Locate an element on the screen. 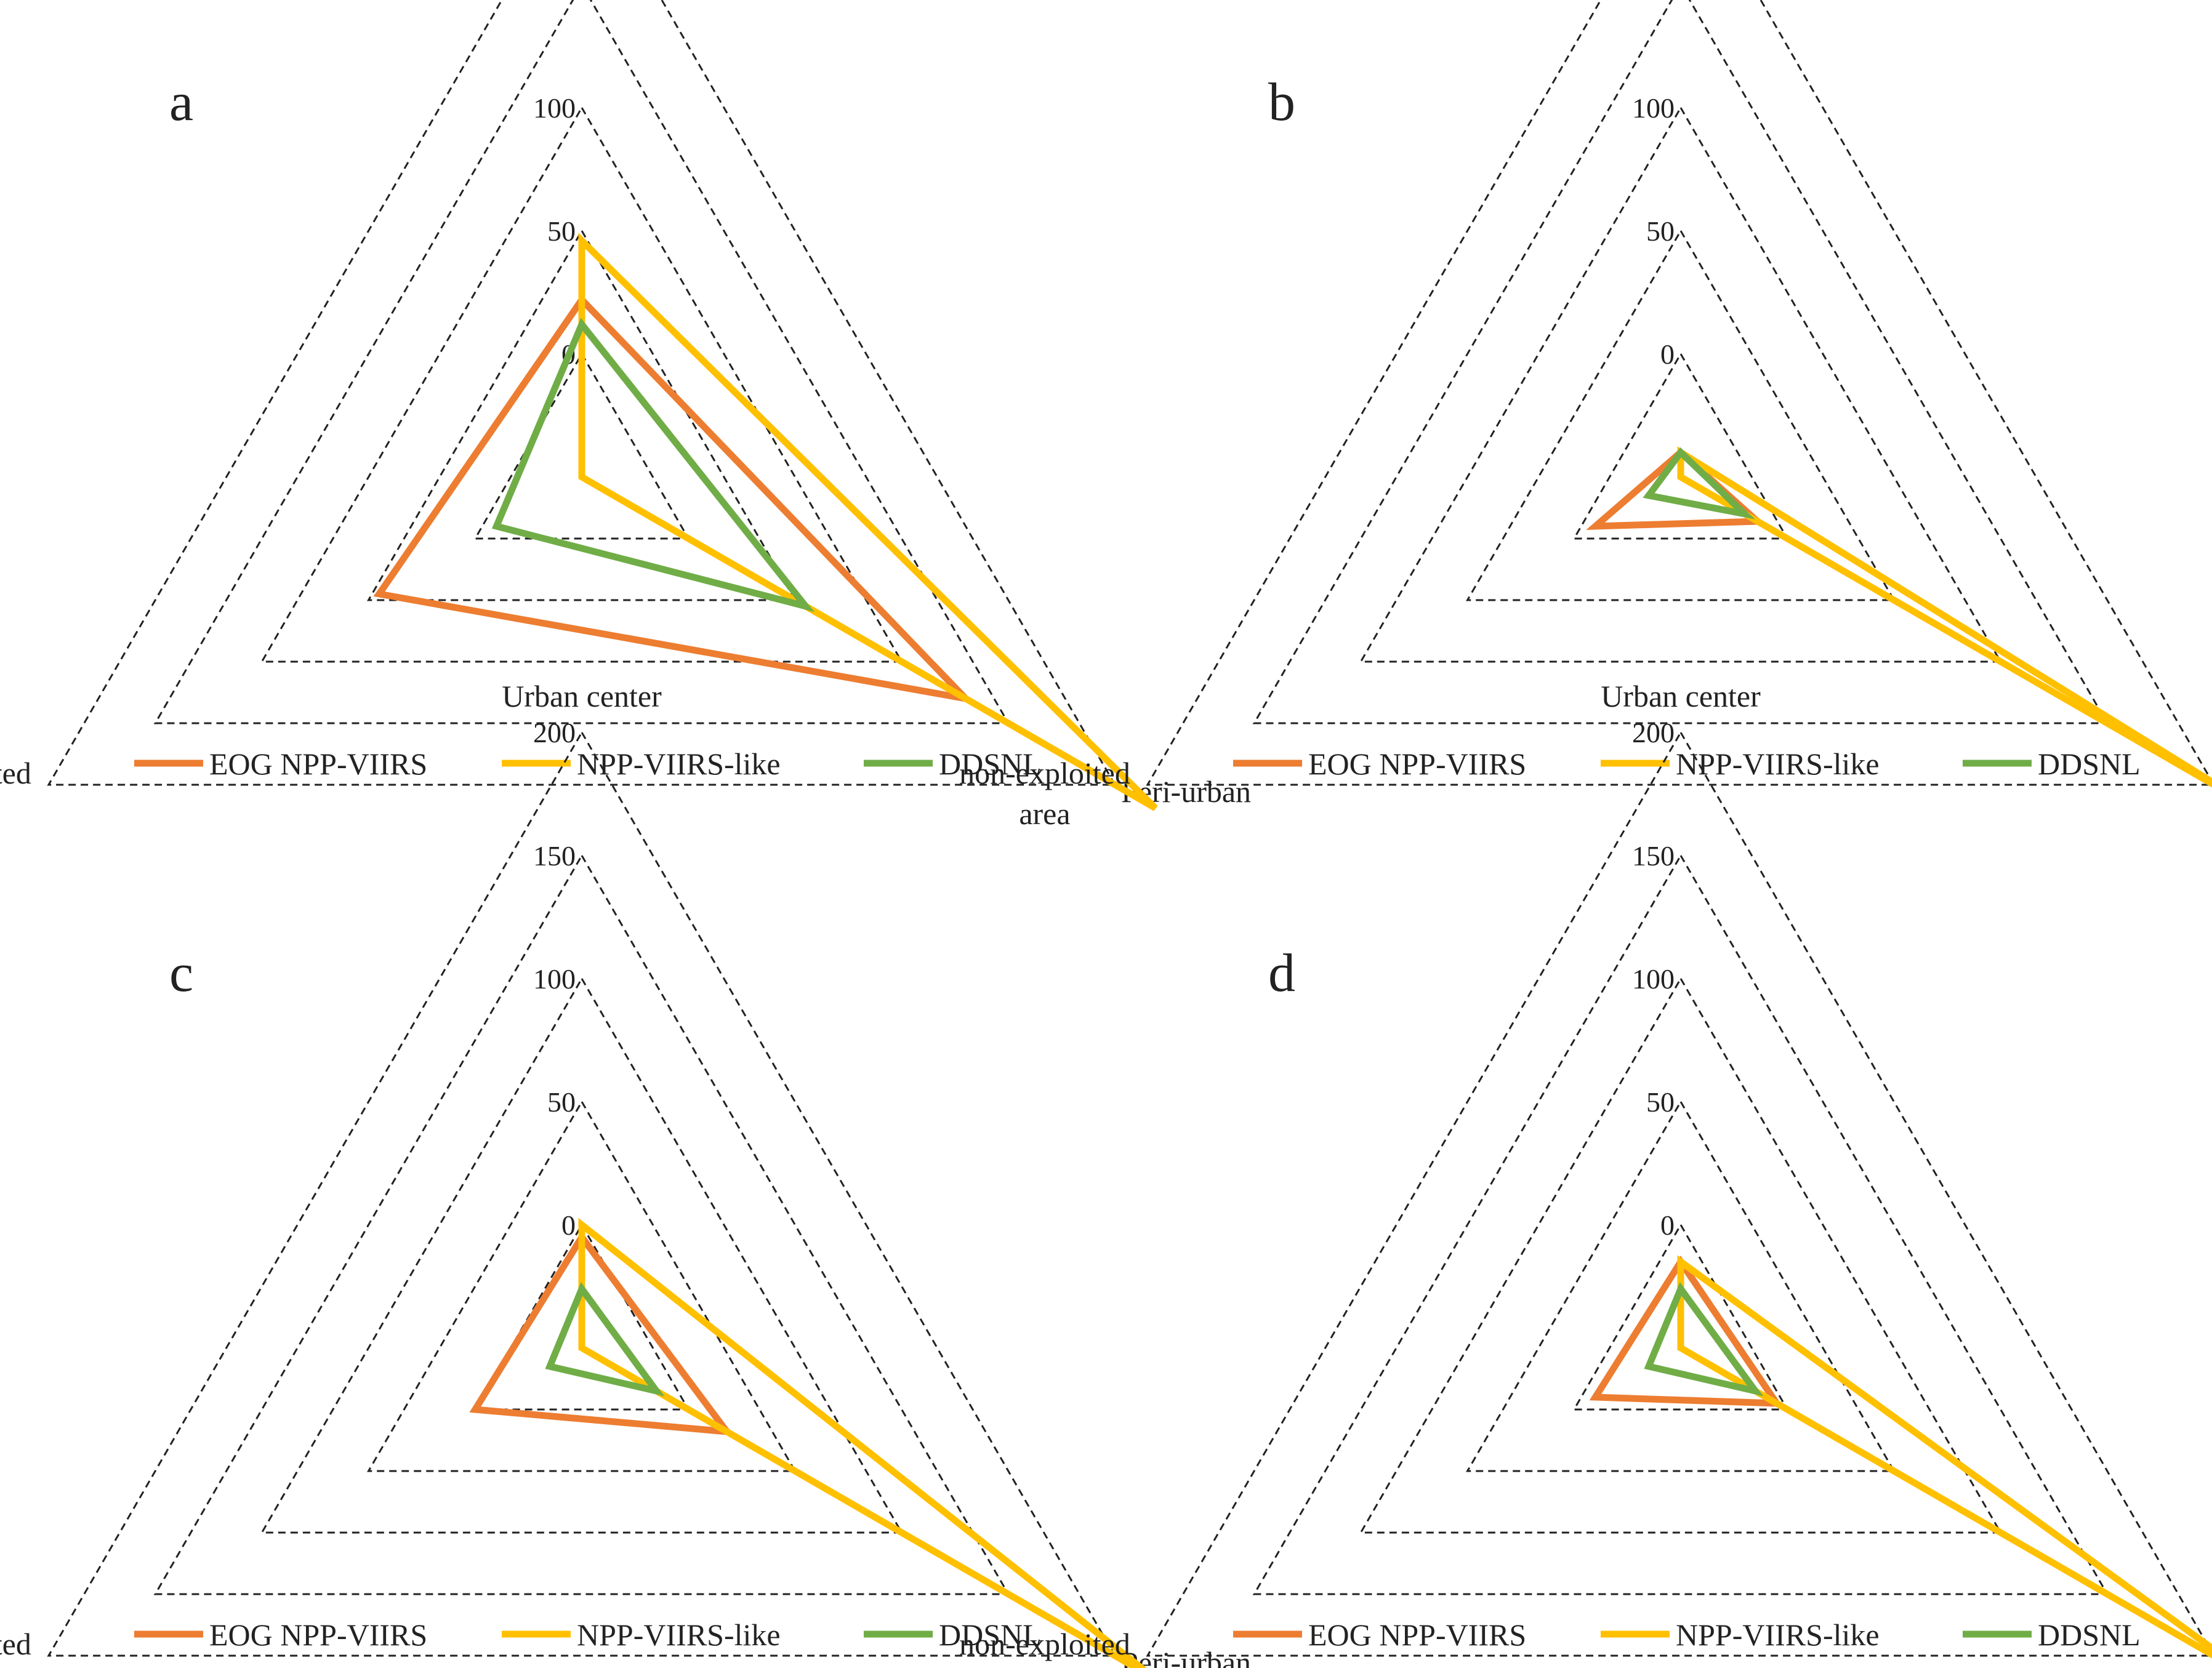 The height and width of the screenshot is (1668, 2212). axis-label-non-exploited-area: area is located at coordinates (1044, 813).